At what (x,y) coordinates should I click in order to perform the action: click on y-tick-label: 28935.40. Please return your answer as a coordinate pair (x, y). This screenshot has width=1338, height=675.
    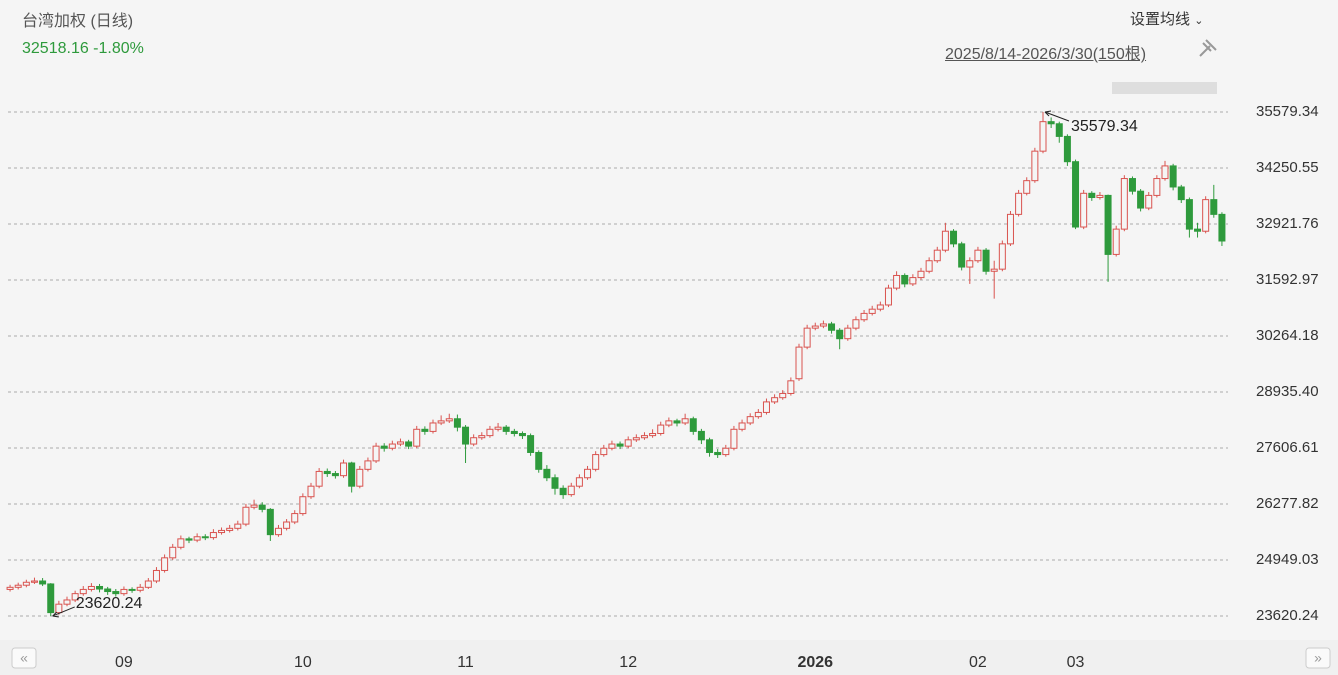
    Looking at the image, I should click on (1287, 391).